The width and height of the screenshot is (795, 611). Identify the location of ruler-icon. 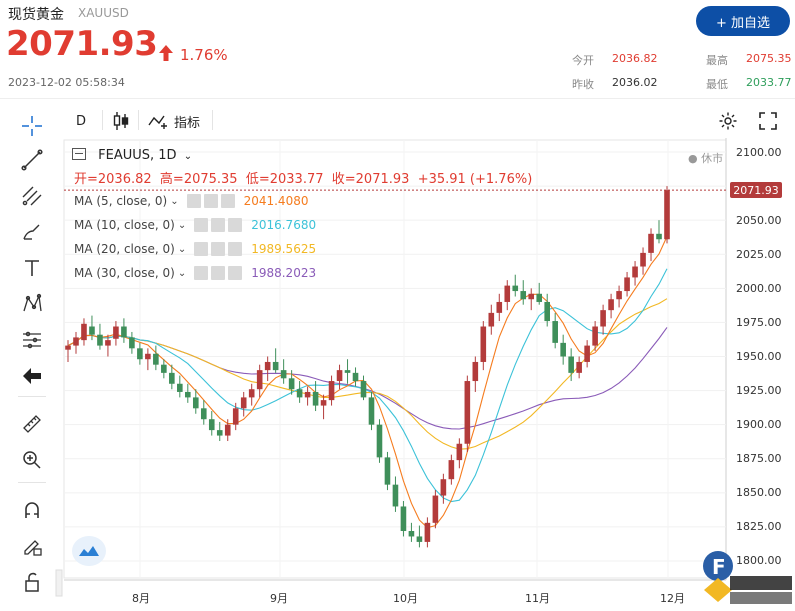
(32, 424).